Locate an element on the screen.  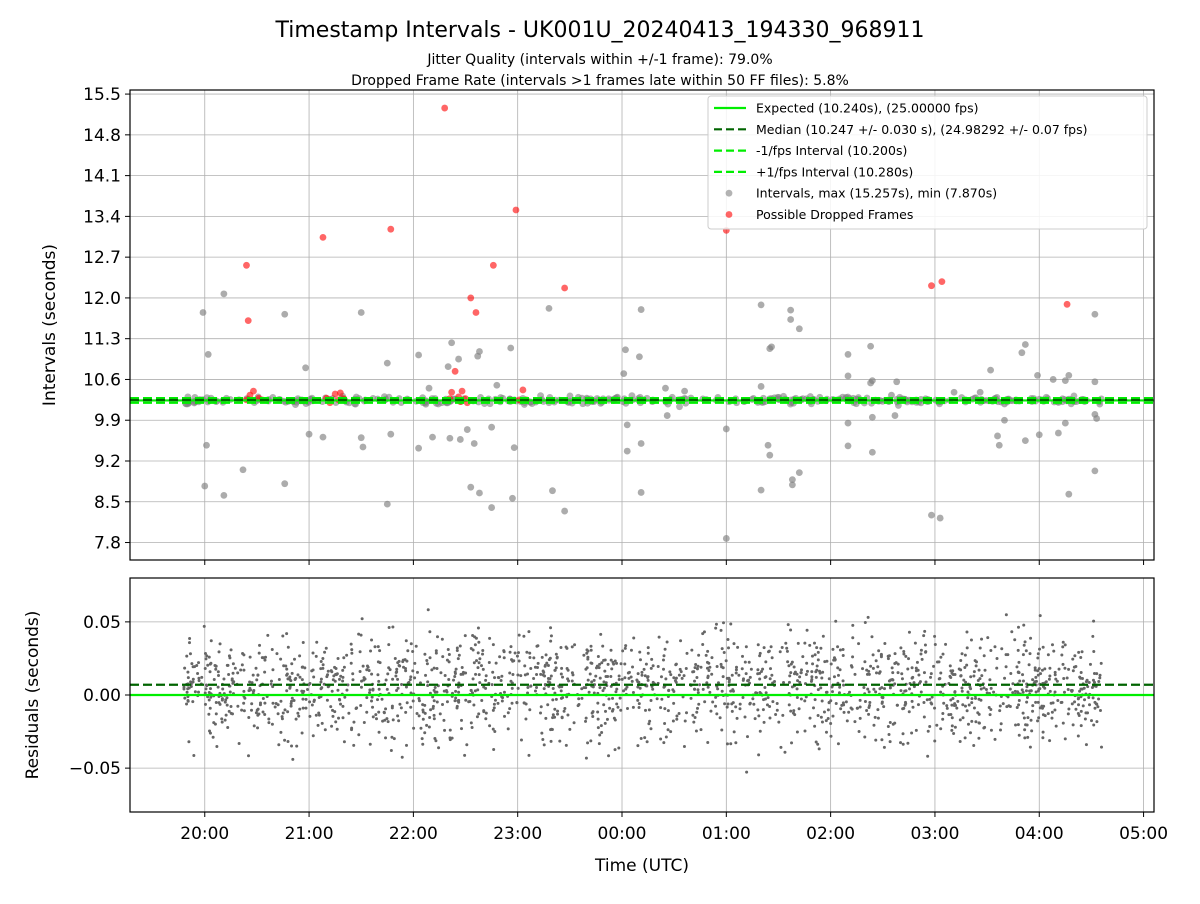
x-tick-label: 21:00 is located at coordinates (309, 834).